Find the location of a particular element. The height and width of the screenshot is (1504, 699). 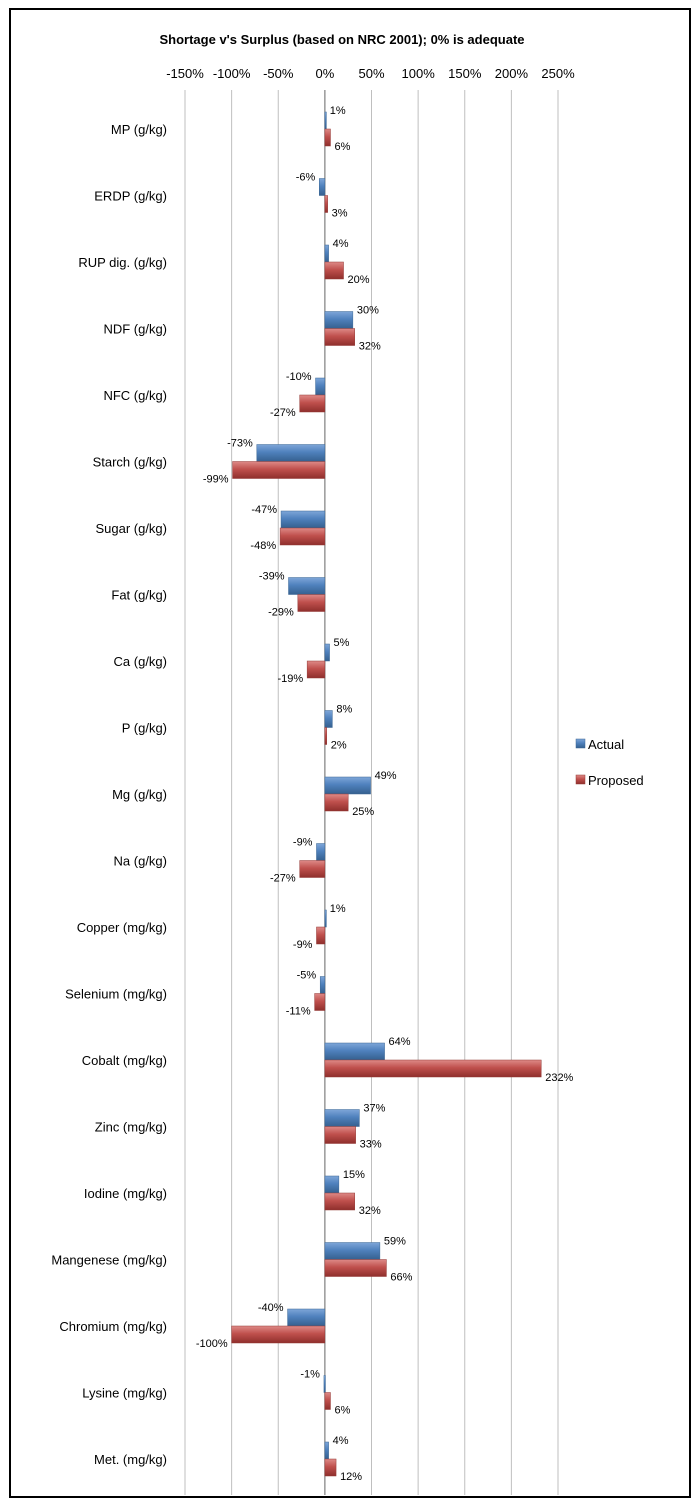

data-label-actual: -6% is located at coordinates (306, 178).